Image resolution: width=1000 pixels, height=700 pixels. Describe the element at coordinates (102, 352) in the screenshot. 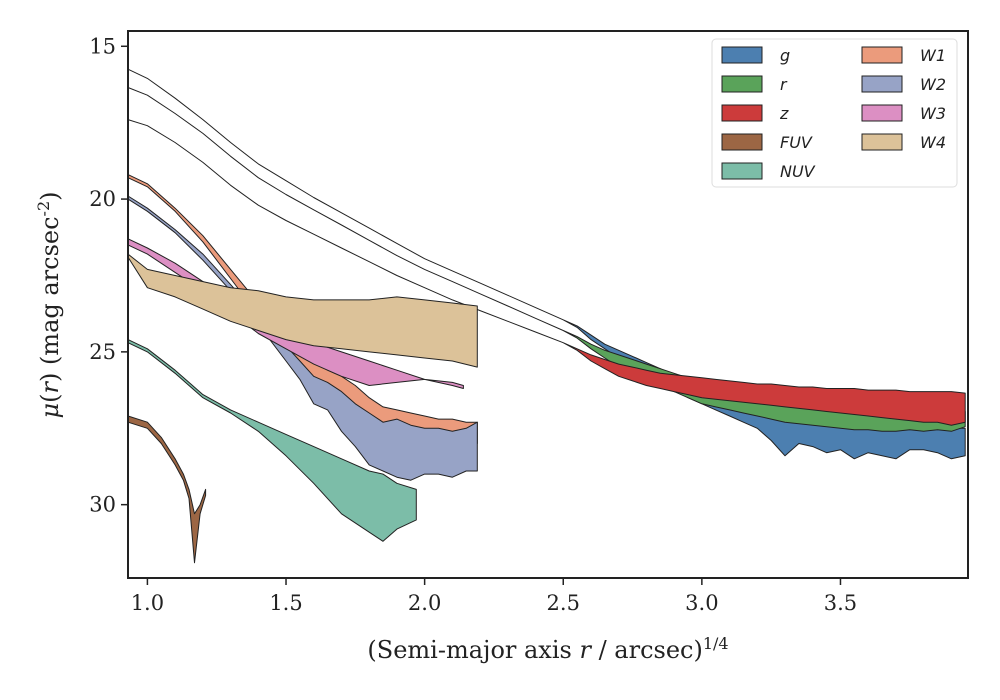

I see `y-tick-label: 25` at that location.